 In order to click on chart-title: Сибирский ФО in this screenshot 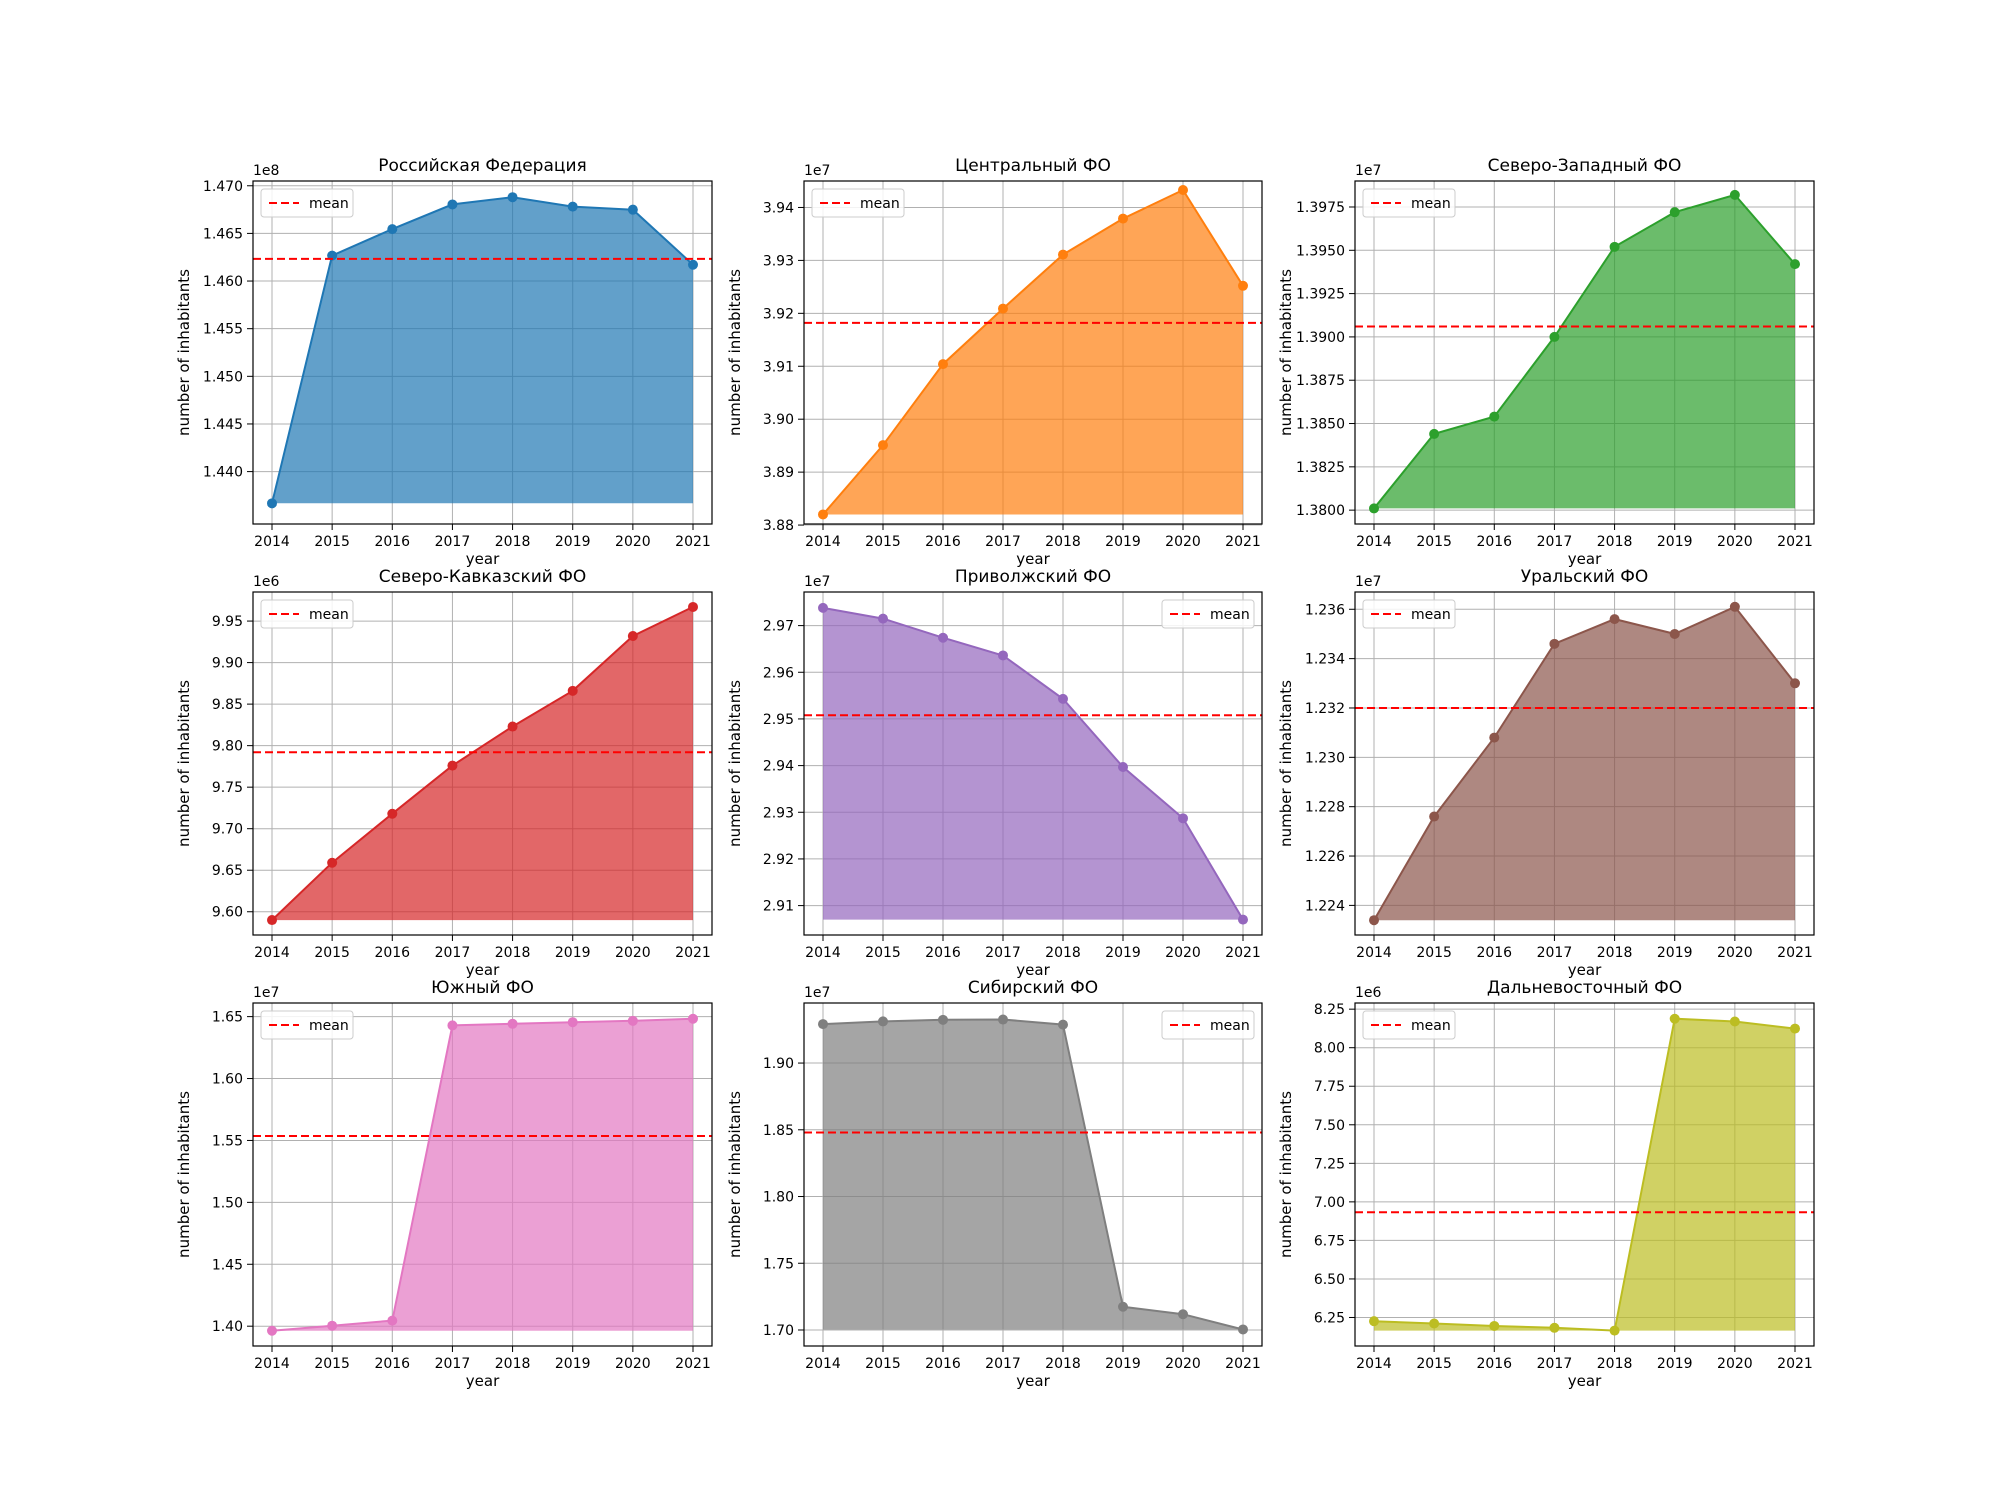, I will do `click(1033, 988)`.